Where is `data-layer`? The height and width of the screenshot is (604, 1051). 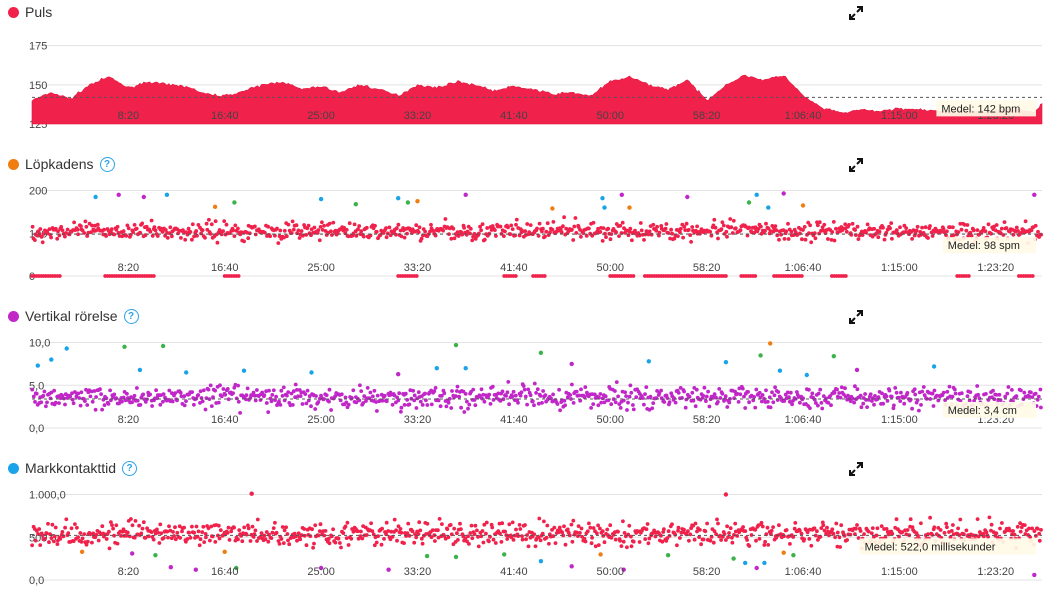
data-layer is located at coordinates (536, 234).